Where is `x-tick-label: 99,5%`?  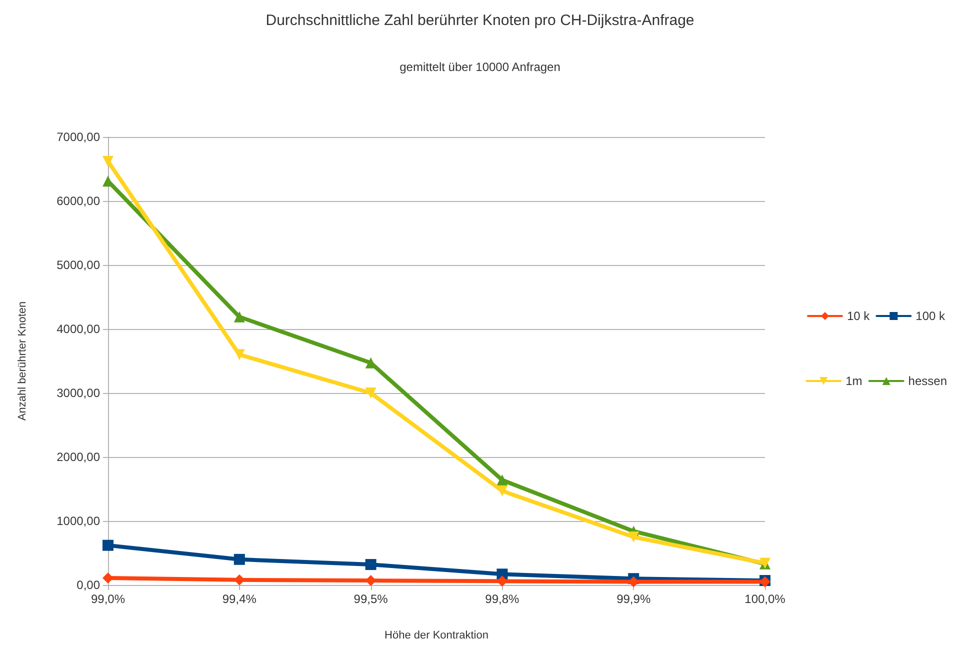 x-tick-label: 99,5% is located at coordinates (371, 599).